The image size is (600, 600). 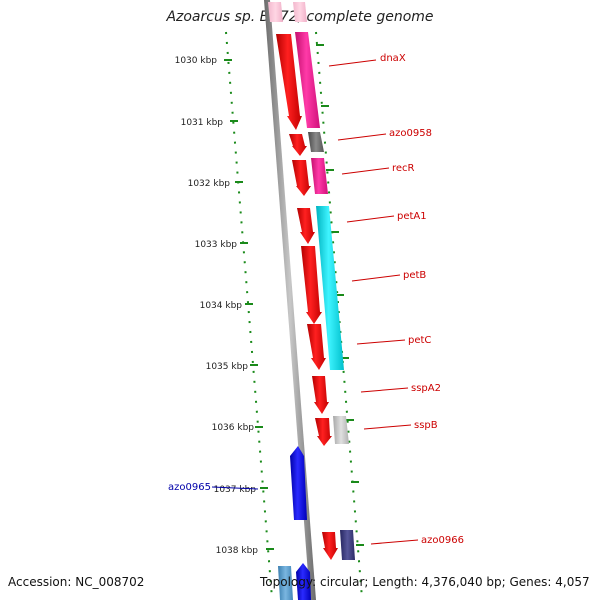 What do you see at coordinates (76, 582) in the screenshot?
I see `accession-text: Accession: NC_008702` at bounding box center [76, 582].